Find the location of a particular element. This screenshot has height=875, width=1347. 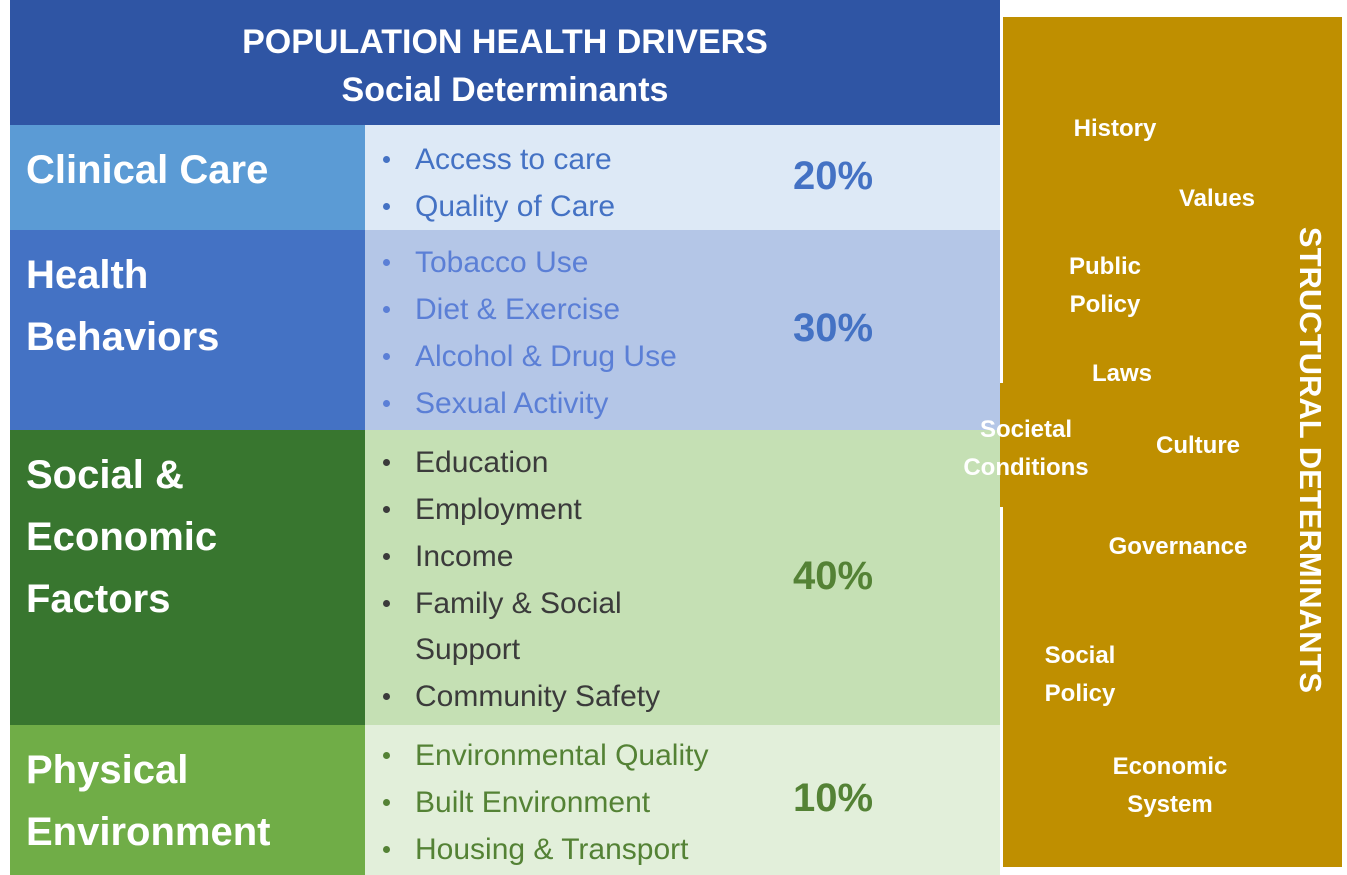

word-line: System is located at coordinates (1170, 804).